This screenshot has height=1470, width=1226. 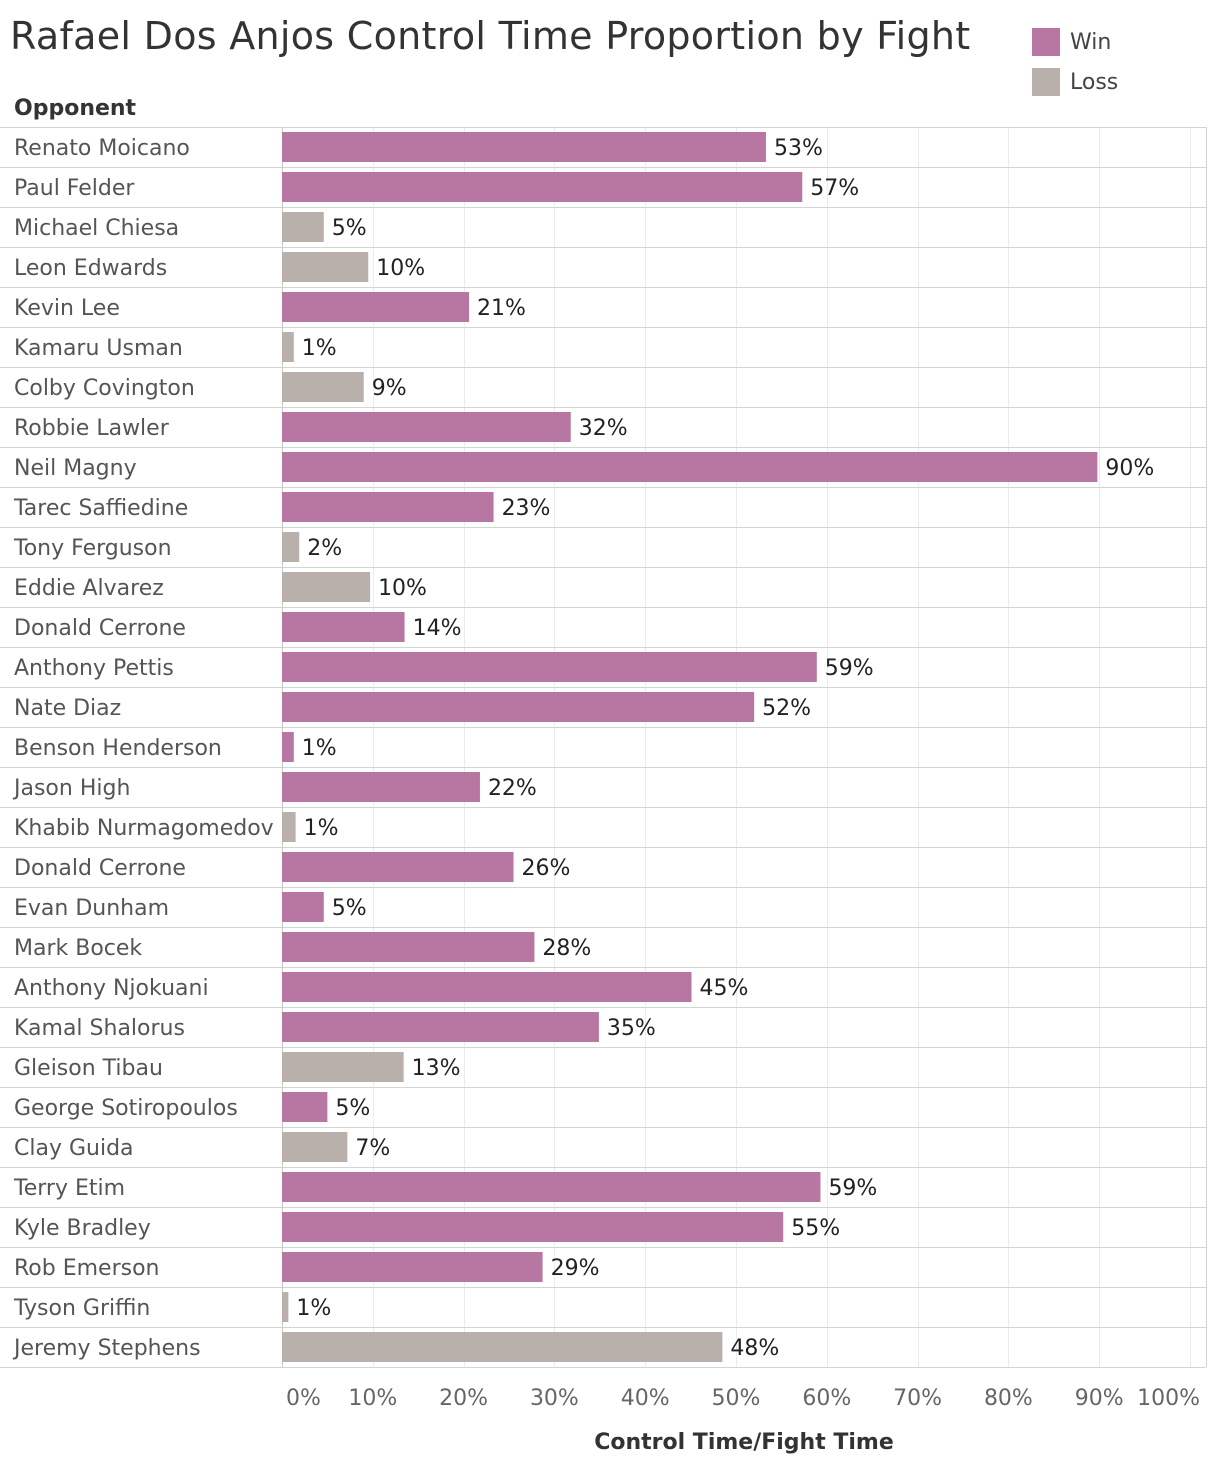 I want to click on legend-label-loss: Loss, so click(x=1094, y=82).